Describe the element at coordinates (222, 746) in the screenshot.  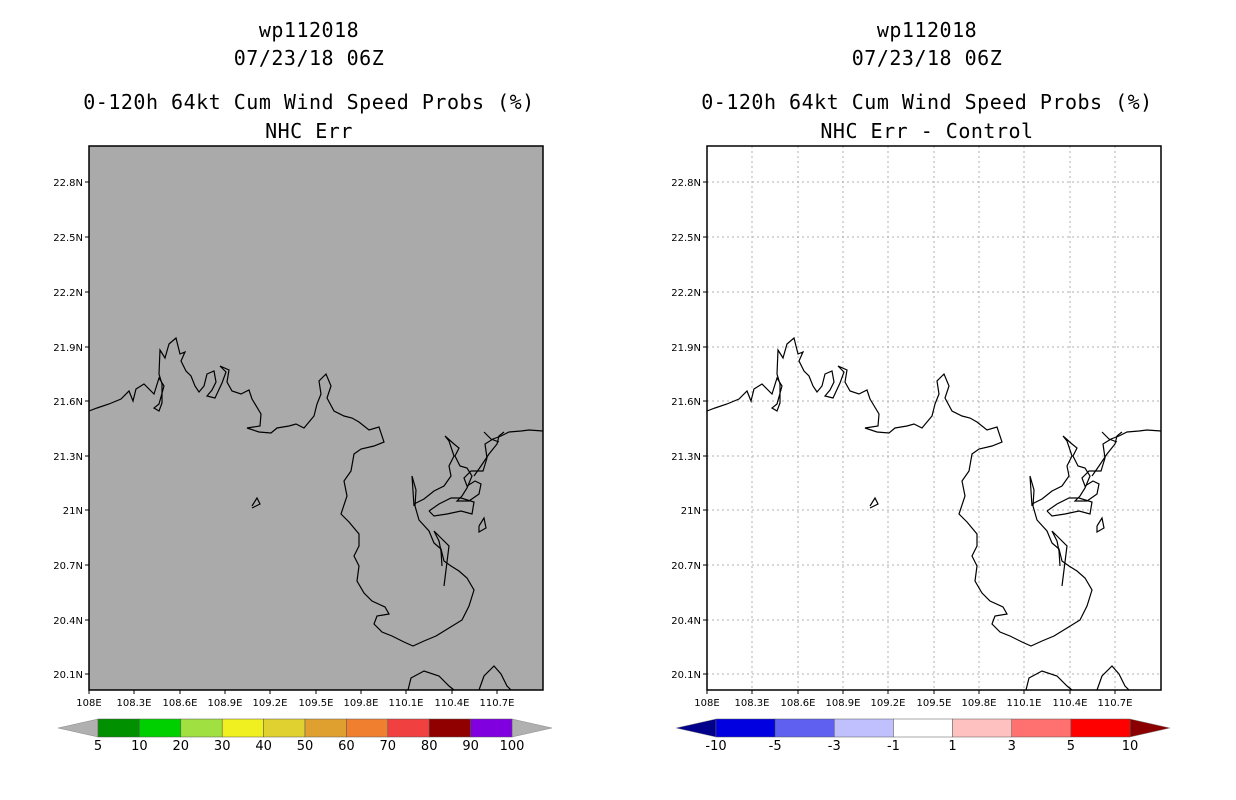
I see `colorbar-label: 30` at that location.